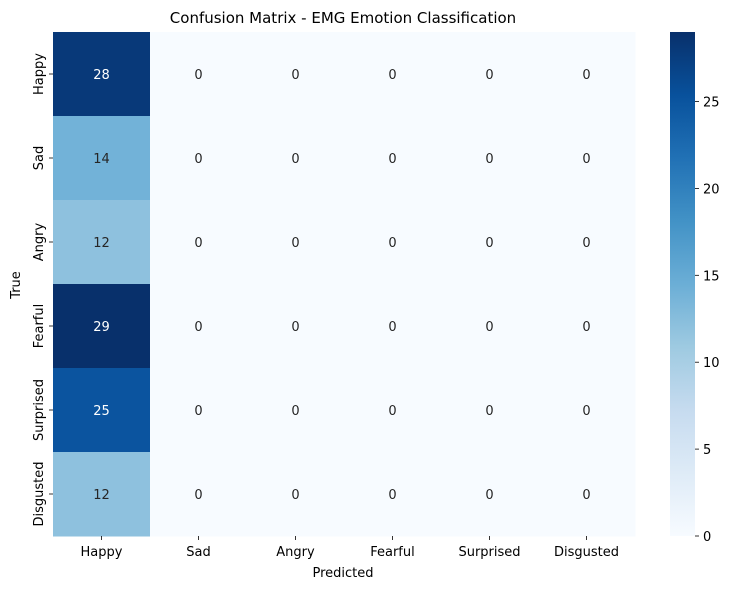  Describe the element at coordinates (198, 552) in the screenshot. I see `x-tick-label: Sad` at that location.